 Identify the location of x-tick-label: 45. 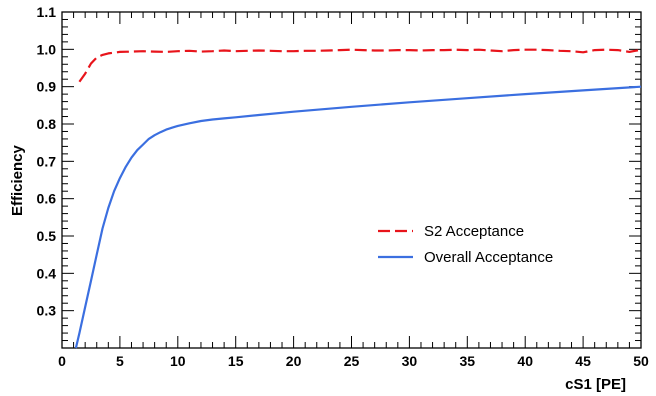
(583, 361).